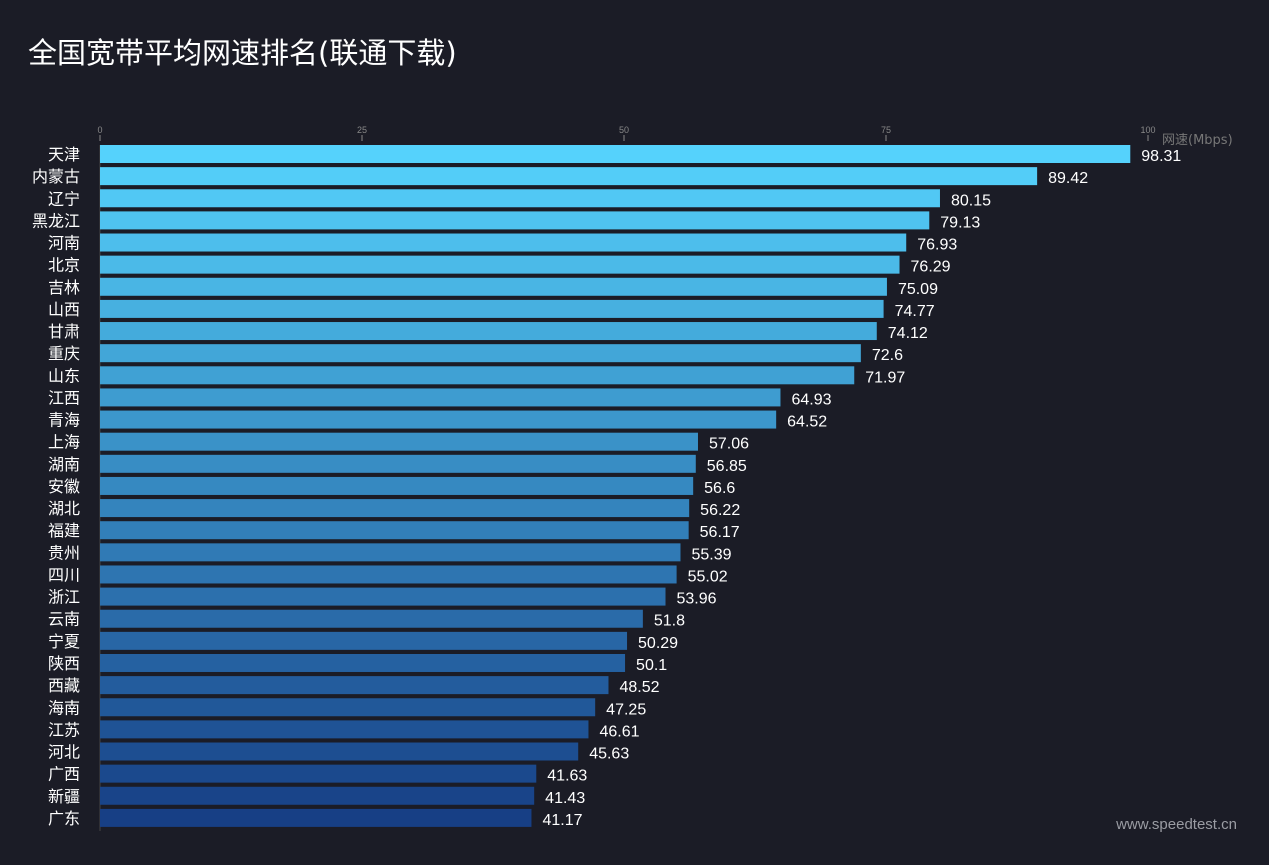 This screenshot has width=1269, height=865. I want to click on x-tick-label: 100, so click(1147, 130).